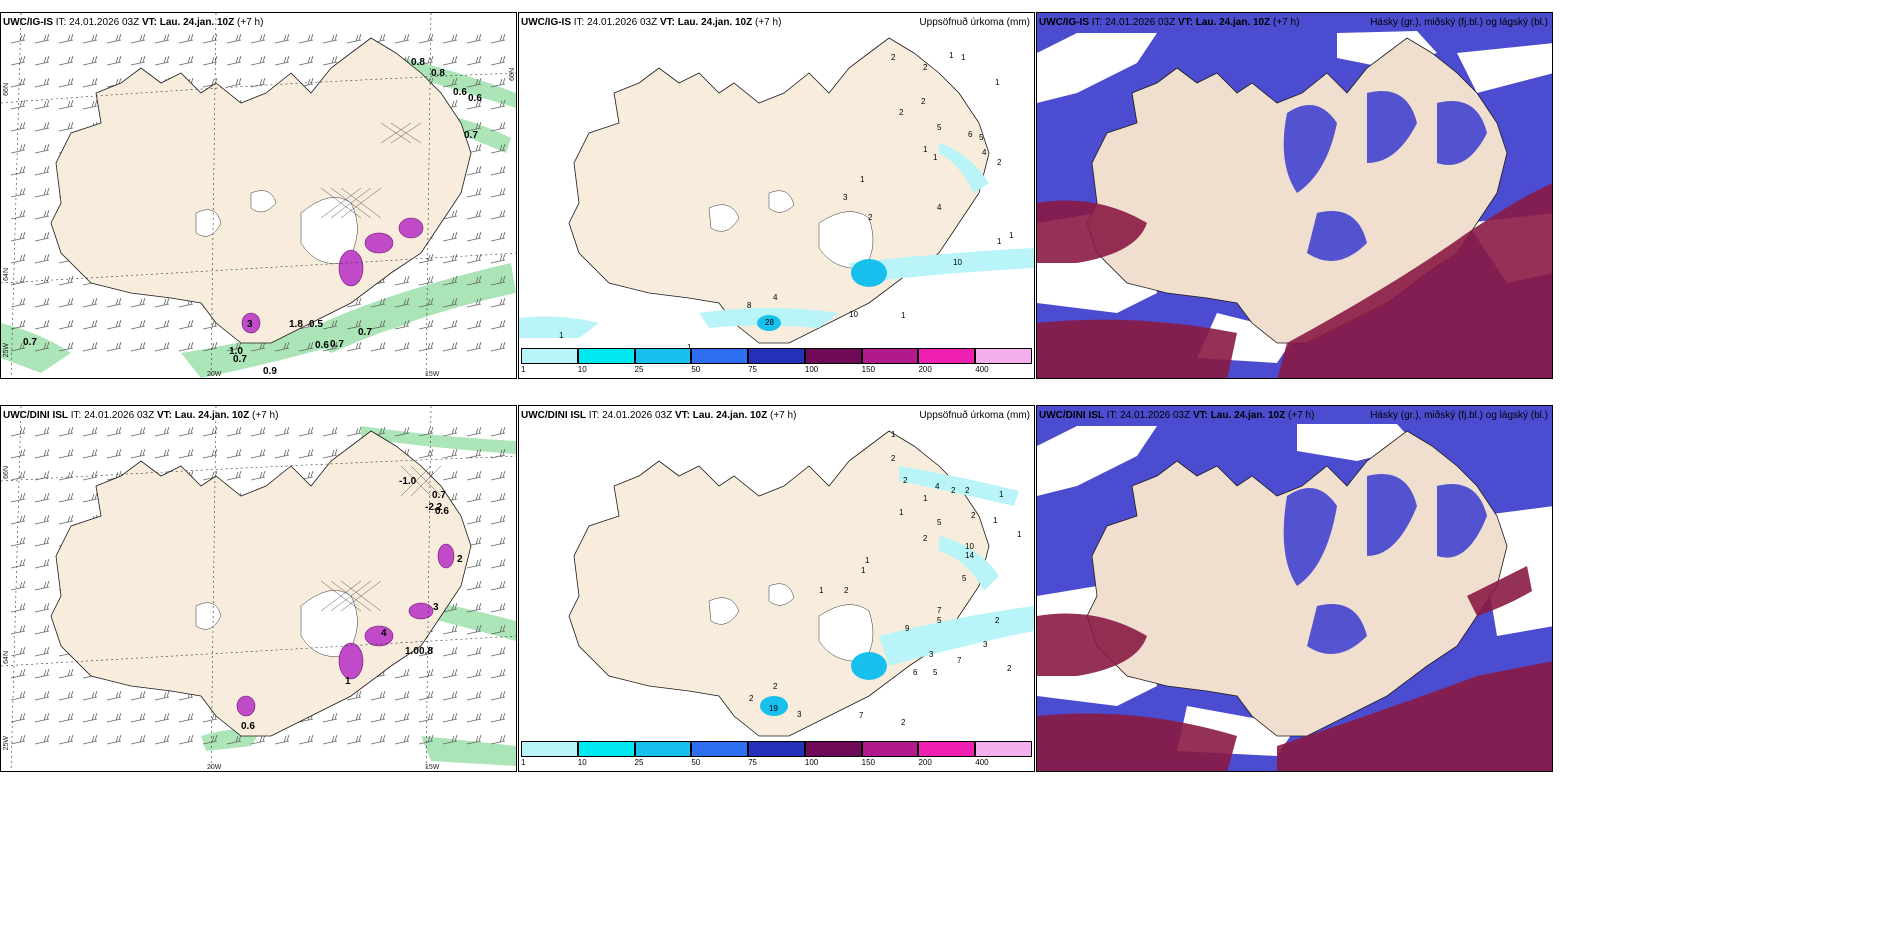 The height and width of the screenshot is (950, 1900). Describe the element at coordinates (776, 755) in the screenshot. I see `colorbar: 1 10 25 50 75 100 150 200 400` at that location.